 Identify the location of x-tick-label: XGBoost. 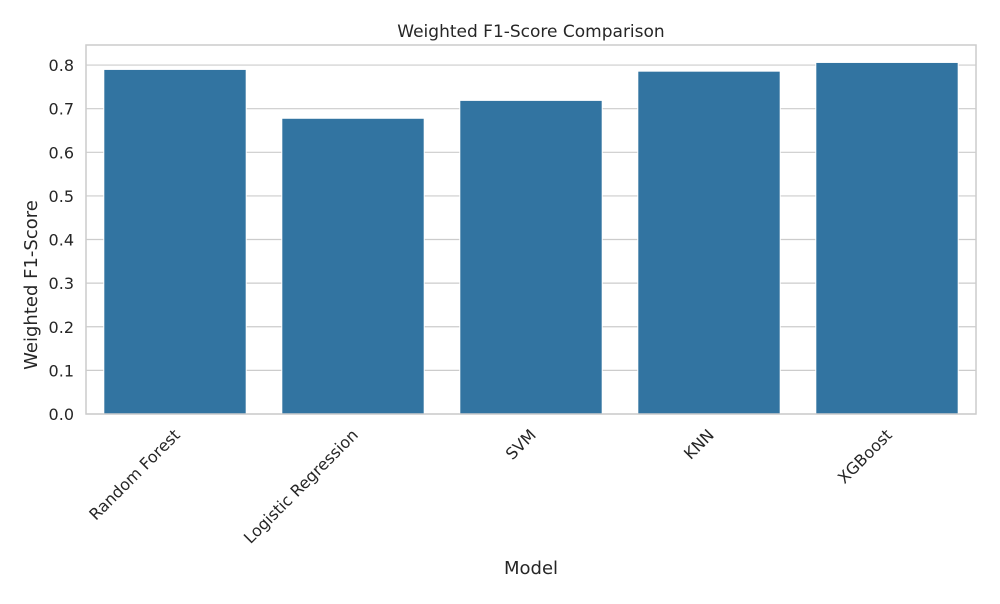
(865, 456).